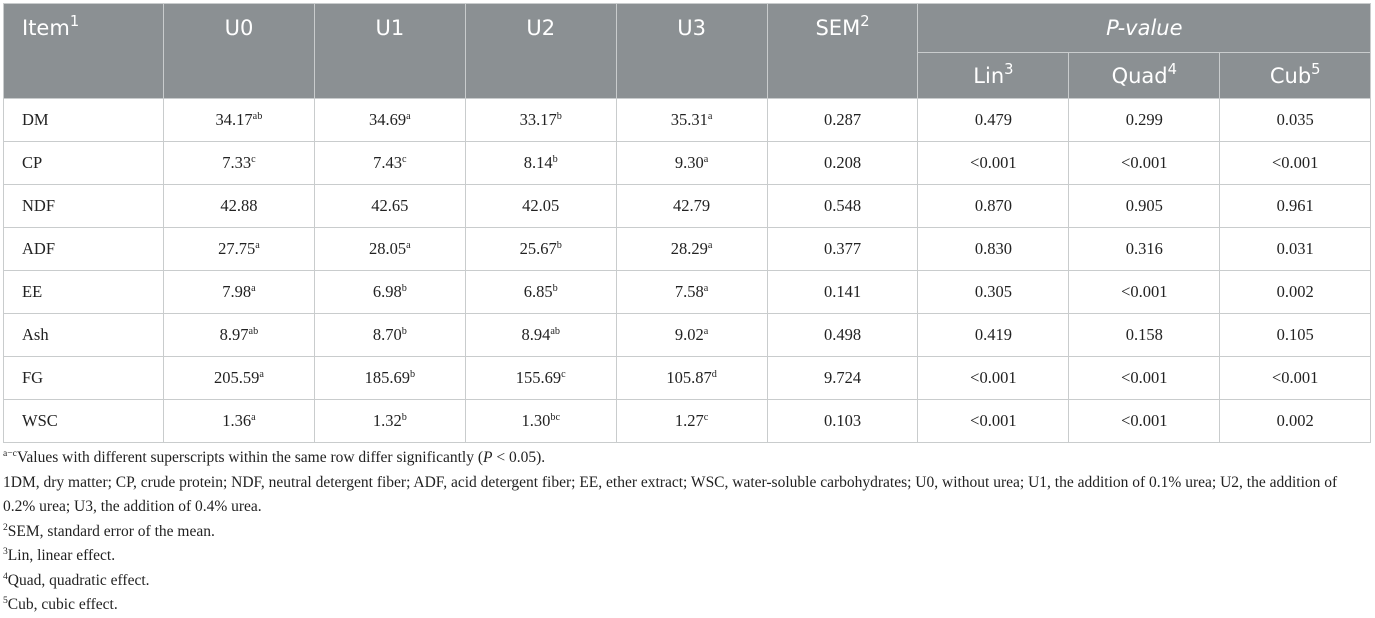  What do you see at coordinates (83, 163) in the screenshot?
I see `row-label: CP` at bounding box center [83, 163].